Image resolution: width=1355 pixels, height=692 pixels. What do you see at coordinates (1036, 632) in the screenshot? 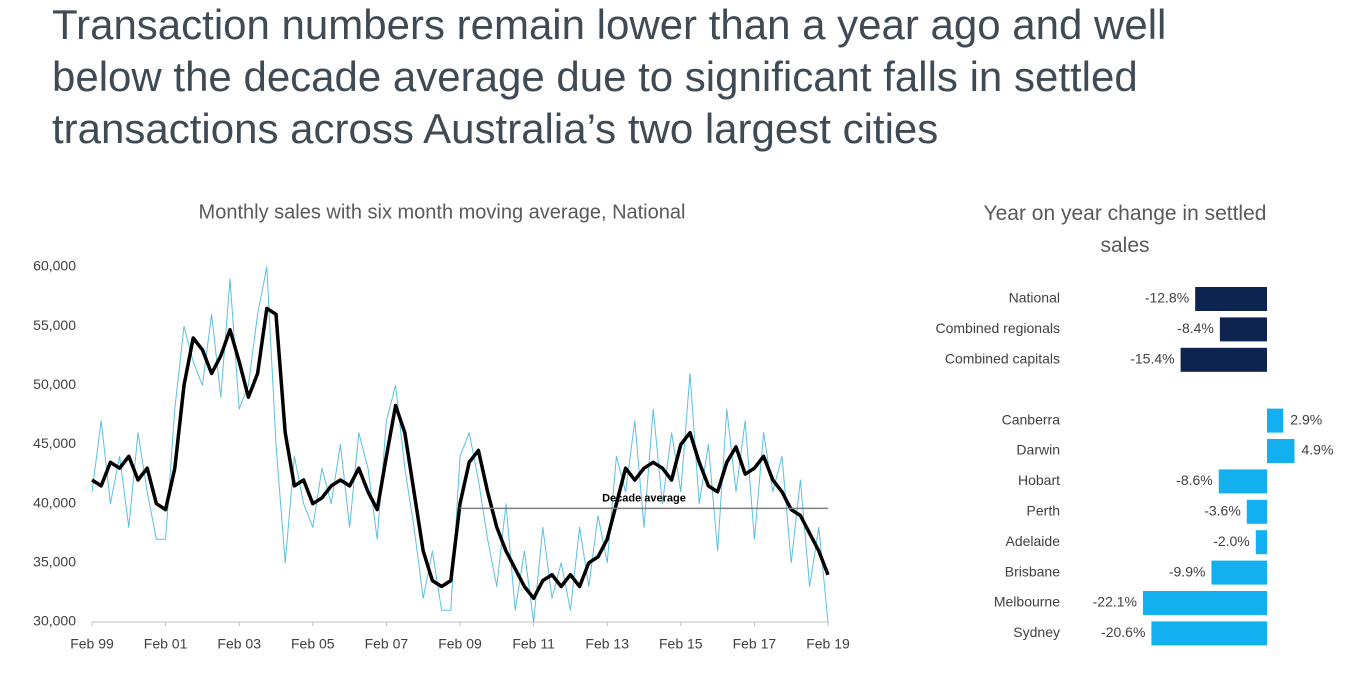
I see `category-label: Sydney` at bounding box center [1036, 632].